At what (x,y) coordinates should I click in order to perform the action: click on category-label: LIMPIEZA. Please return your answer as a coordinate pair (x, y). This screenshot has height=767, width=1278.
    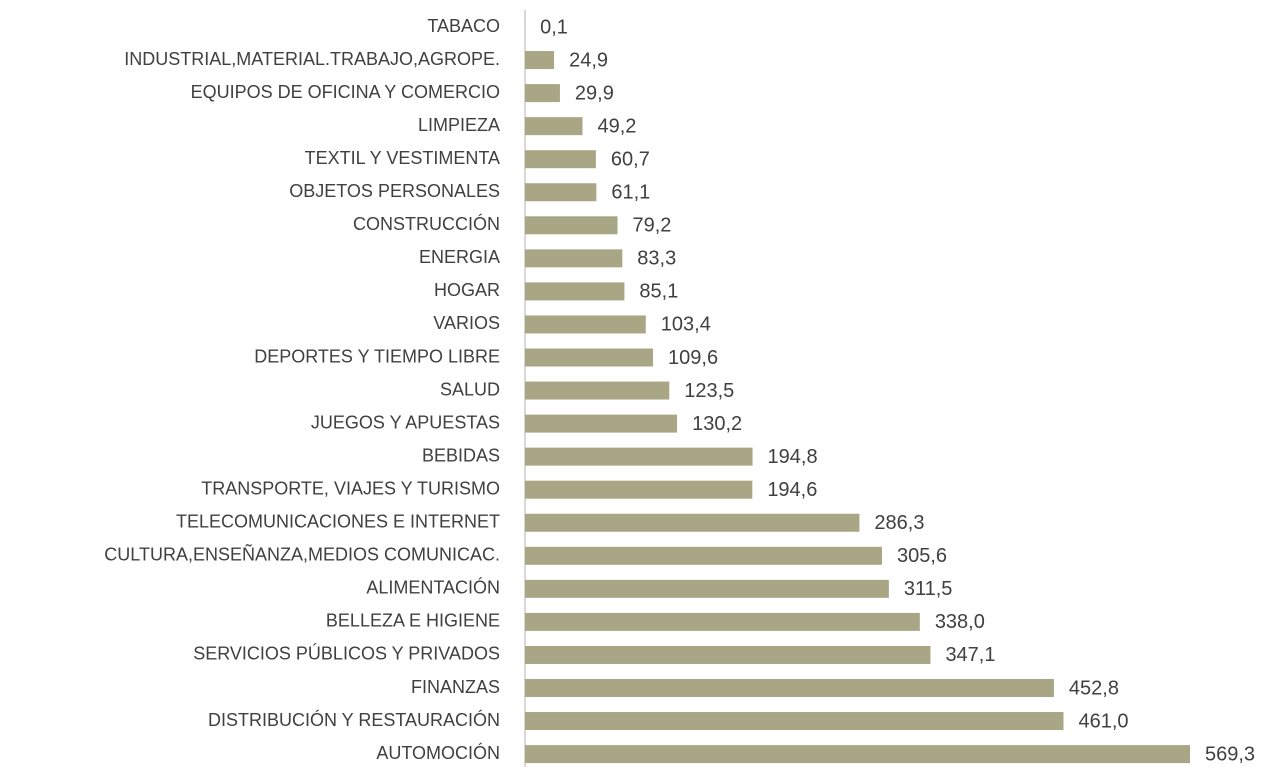
    Looking at the image, I should click on (459, 125).